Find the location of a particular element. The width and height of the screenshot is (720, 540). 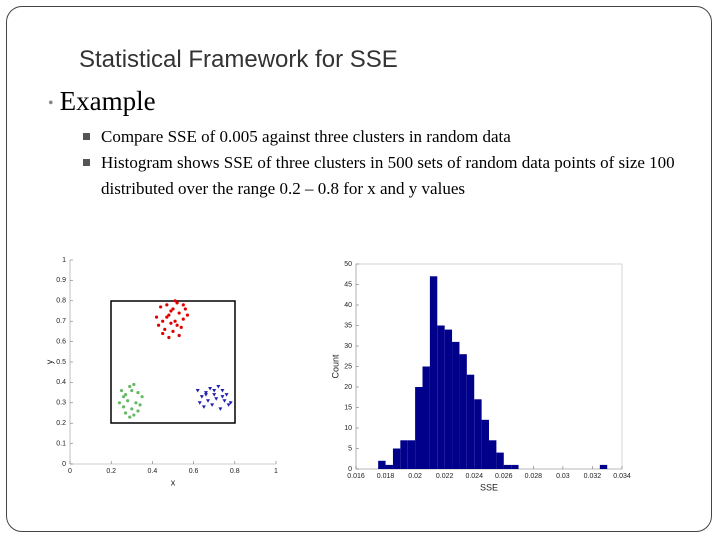

x-tick-label: 0.016 is located at coordinates (356, 476).